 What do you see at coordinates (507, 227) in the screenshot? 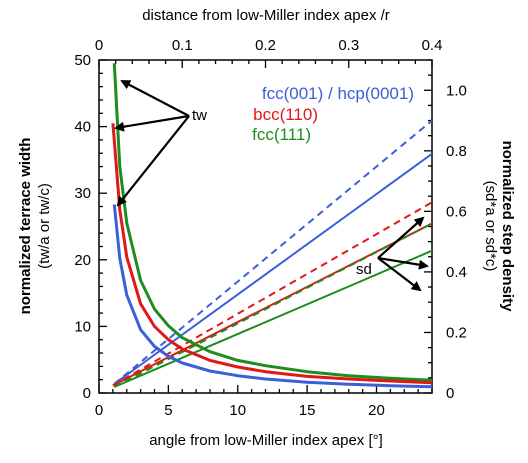
I see `y2-axis-title: normalized step density` at bounding box center [507, 227].